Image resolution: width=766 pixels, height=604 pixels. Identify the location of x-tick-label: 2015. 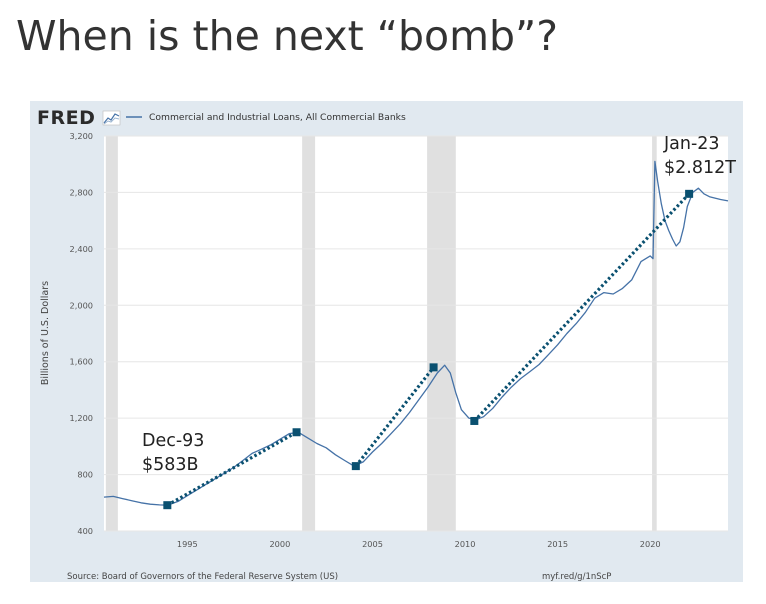
(557, 544).